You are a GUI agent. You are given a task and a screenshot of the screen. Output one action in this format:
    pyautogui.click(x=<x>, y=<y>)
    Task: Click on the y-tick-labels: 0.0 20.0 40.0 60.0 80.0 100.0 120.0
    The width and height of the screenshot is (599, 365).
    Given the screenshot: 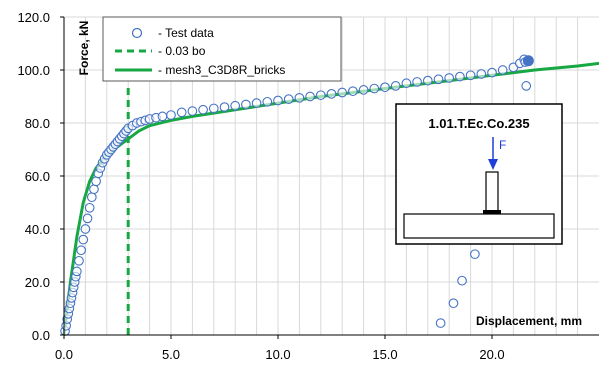 What is the action you would take?
    pyautogui.click(x=40, y=176)
    